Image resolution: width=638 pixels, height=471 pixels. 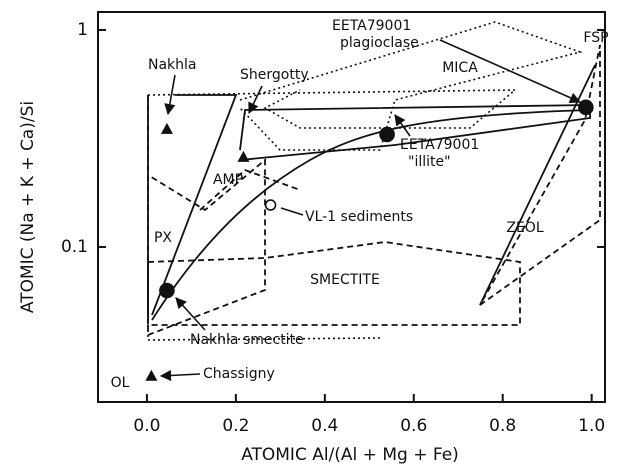 I want to click on region-label: SMECTITE, so click(x=345, y=280).